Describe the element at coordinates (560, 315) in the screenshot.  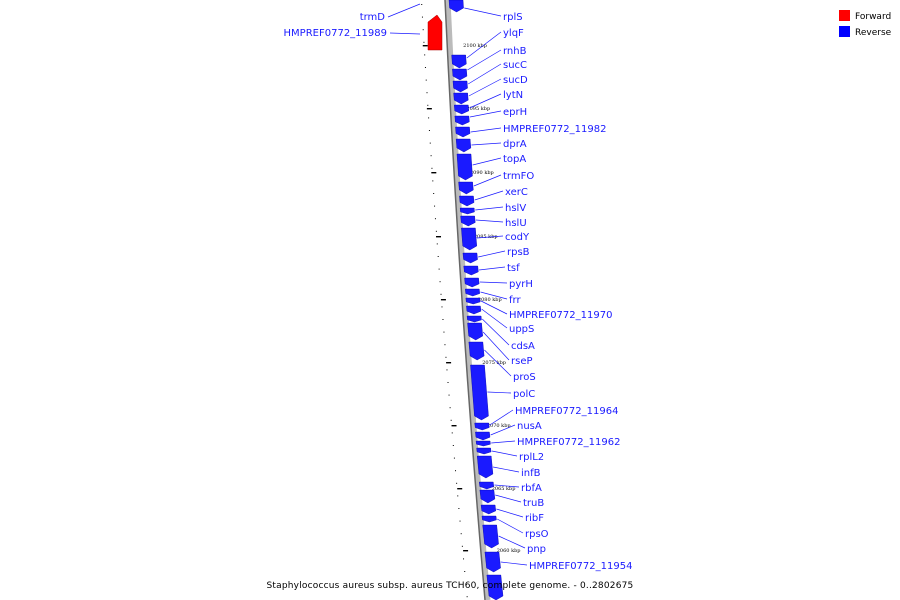
I see `gene-label-reverse: HMPREF0772_11970` at that location.